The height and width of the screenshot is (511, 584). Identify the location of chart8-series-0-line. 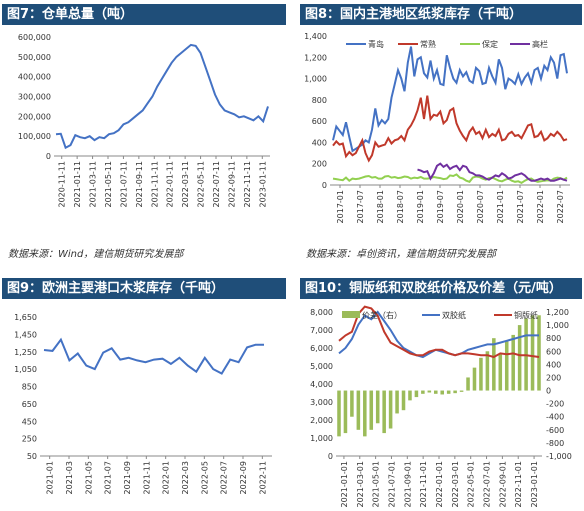
(450, 99).